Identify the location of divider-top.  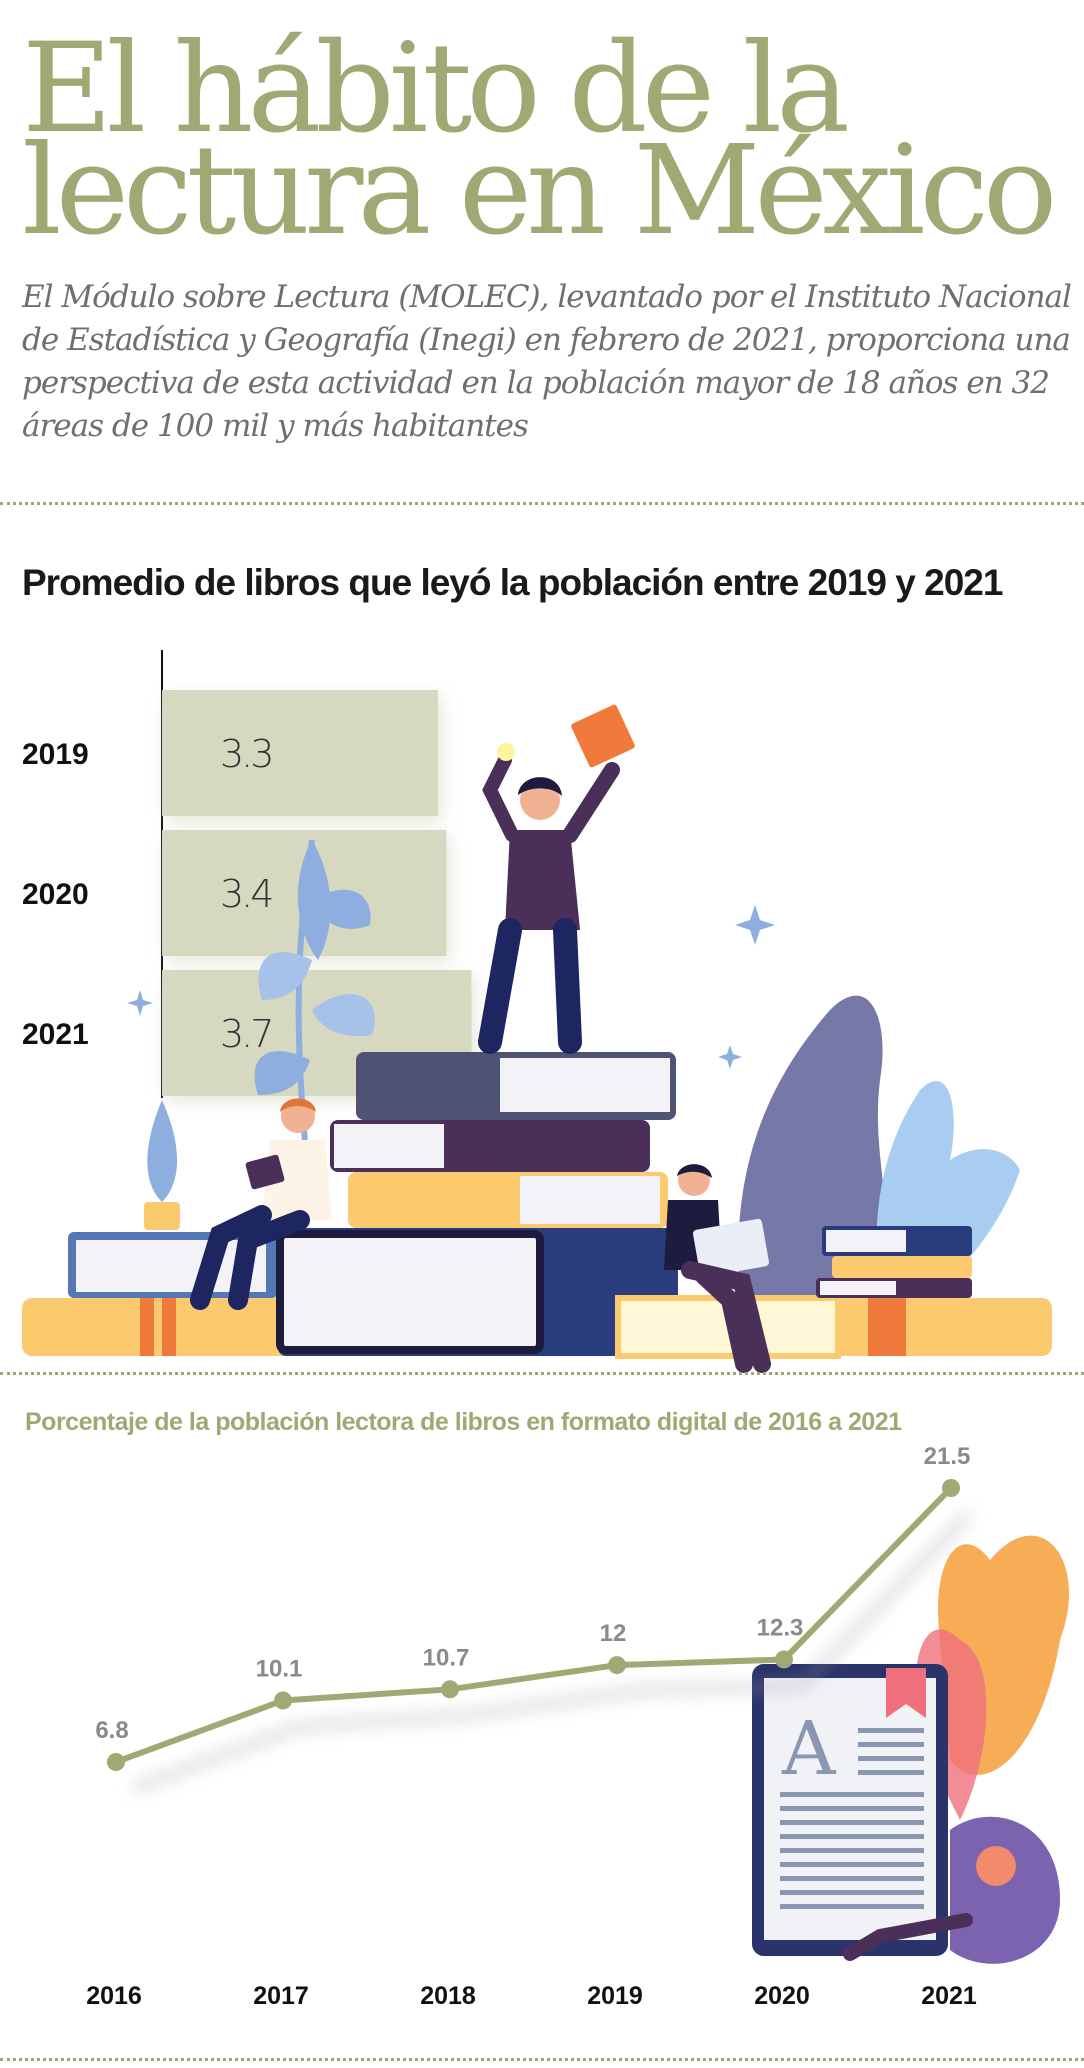
(542, 503).